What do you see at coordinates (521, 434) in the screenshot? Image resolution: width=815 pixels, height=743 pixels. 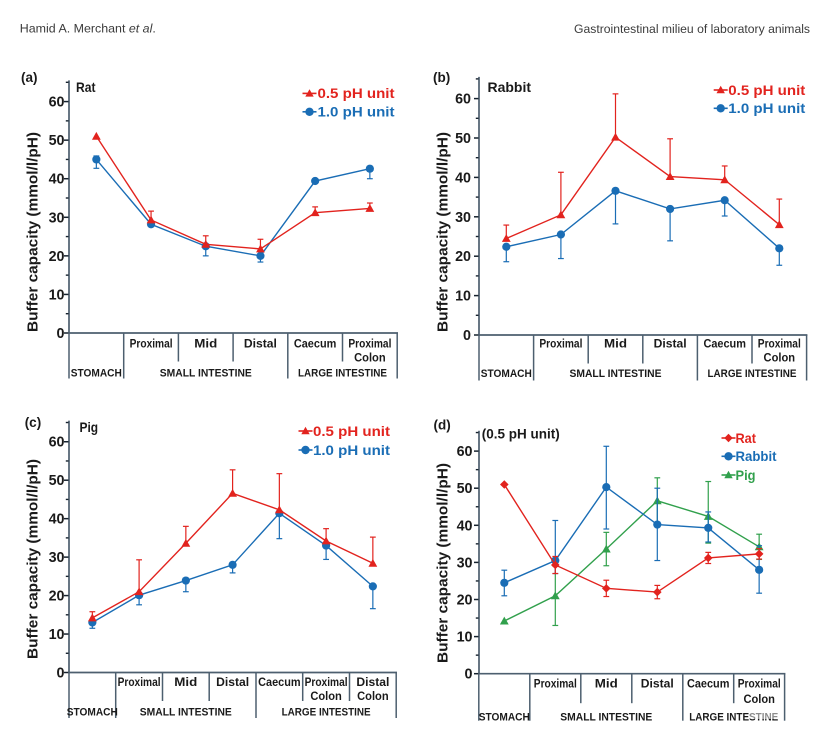 I see `svg-text: (0.5 pH unit)` at bounding box center [521, 434].